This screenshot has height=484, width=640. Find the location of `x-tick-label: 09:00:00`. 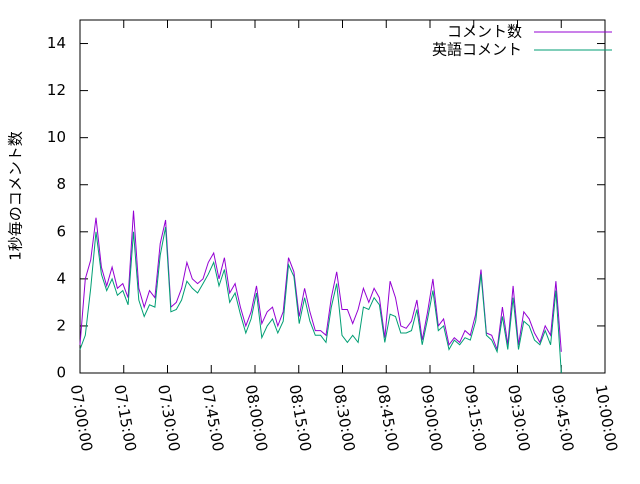

x-tick-label: 09:00:00 is located at coordinates (431, 417).